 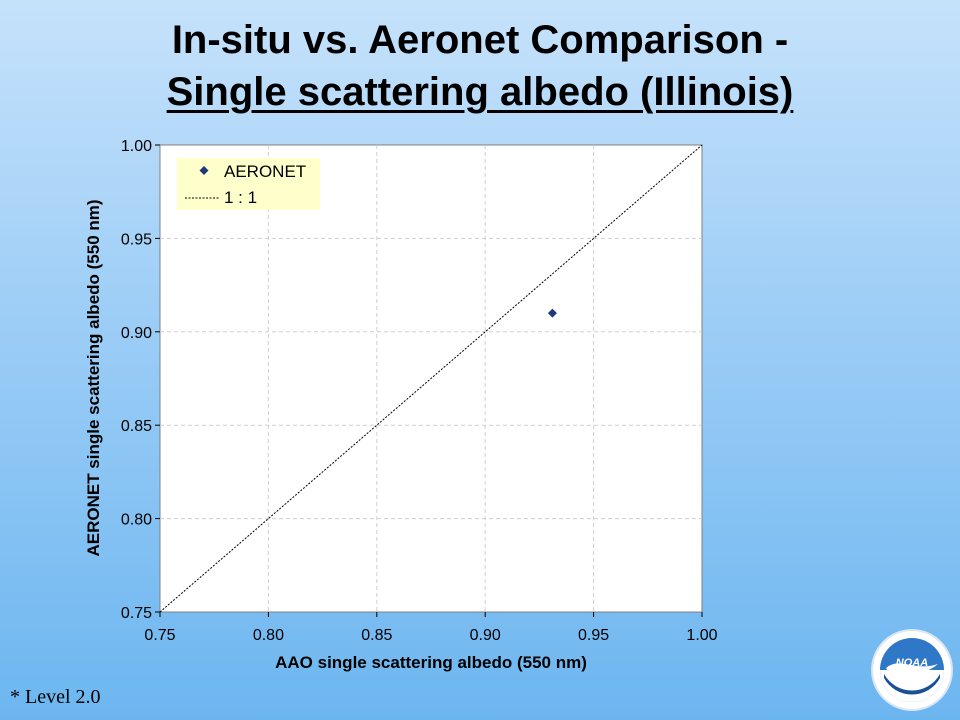 I want to click on aeronet-data-point, so click(x=552, y=313).